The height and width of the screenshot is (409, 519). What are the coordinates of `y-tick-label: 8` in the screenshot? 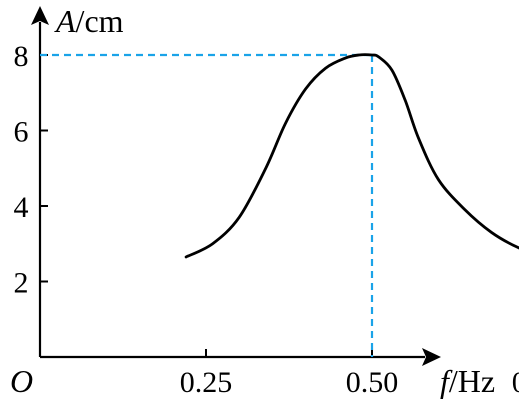 It's located at (21, 56).